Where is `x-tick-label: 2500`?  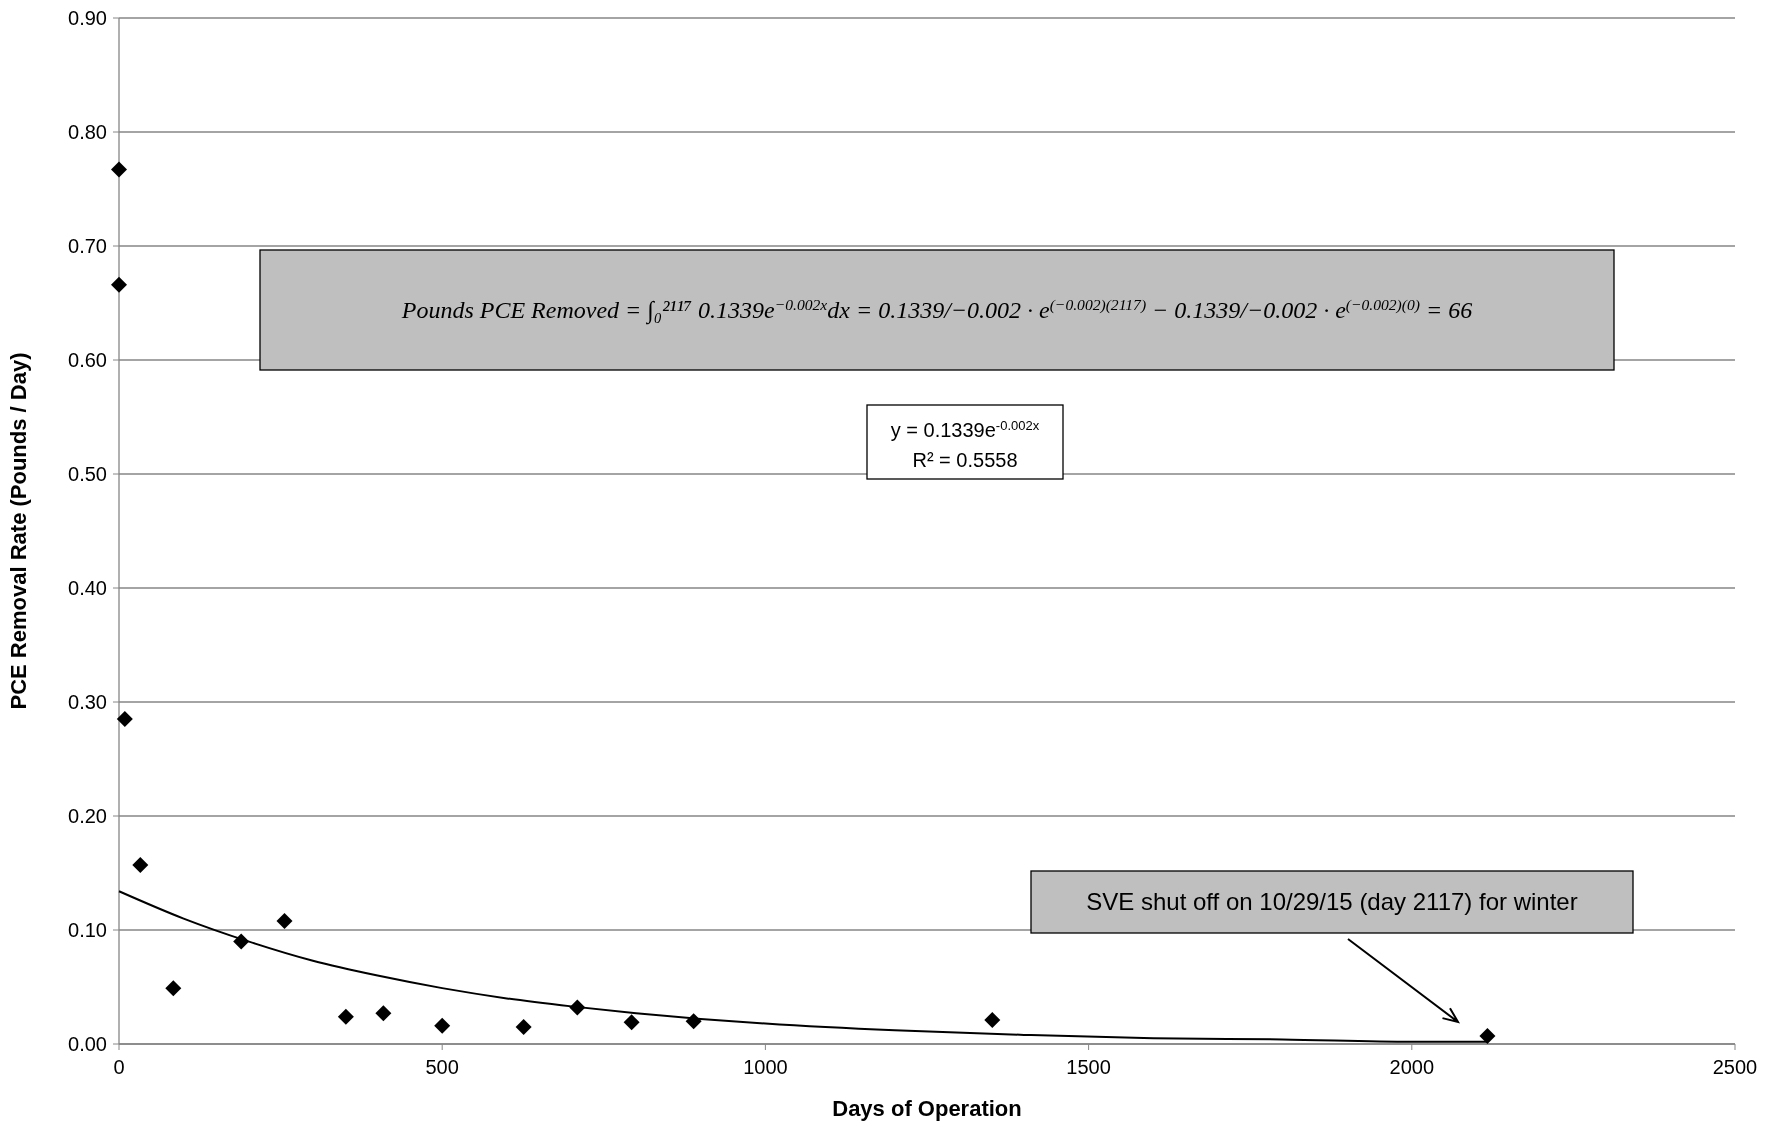 x-tick-label: 2500 is located at coordinates (1735, 1067).